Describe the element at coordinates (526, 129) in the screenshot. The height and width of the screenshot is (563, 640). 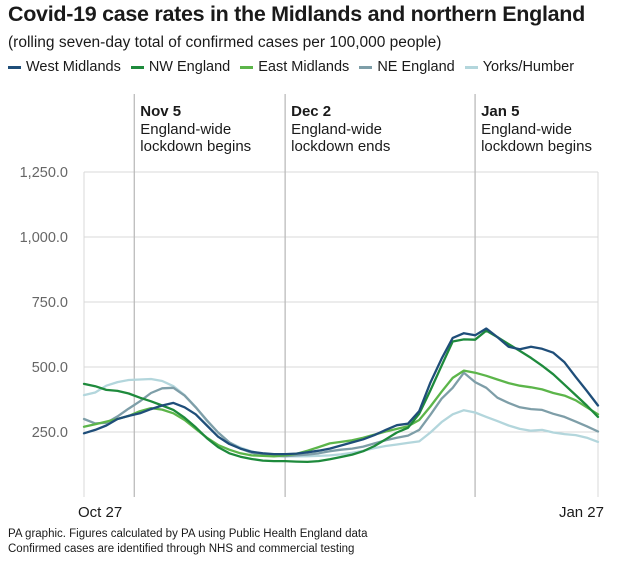
I see `event-text-line1-jan-5: England-wide` at that location.